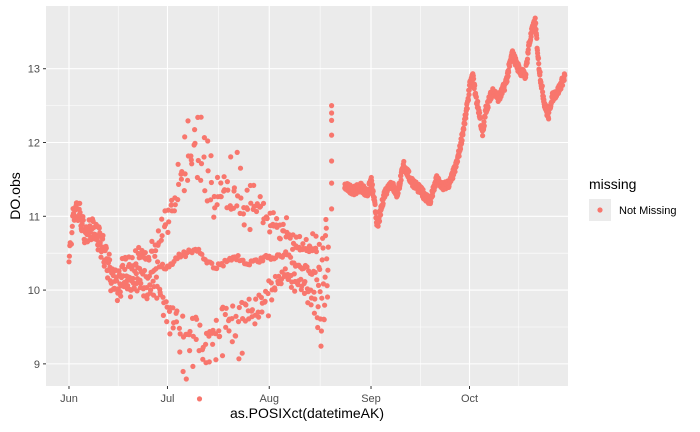 This screenshot has height=432, width=700. I want to click on legend: missing Not Missing, so click(632, 198).